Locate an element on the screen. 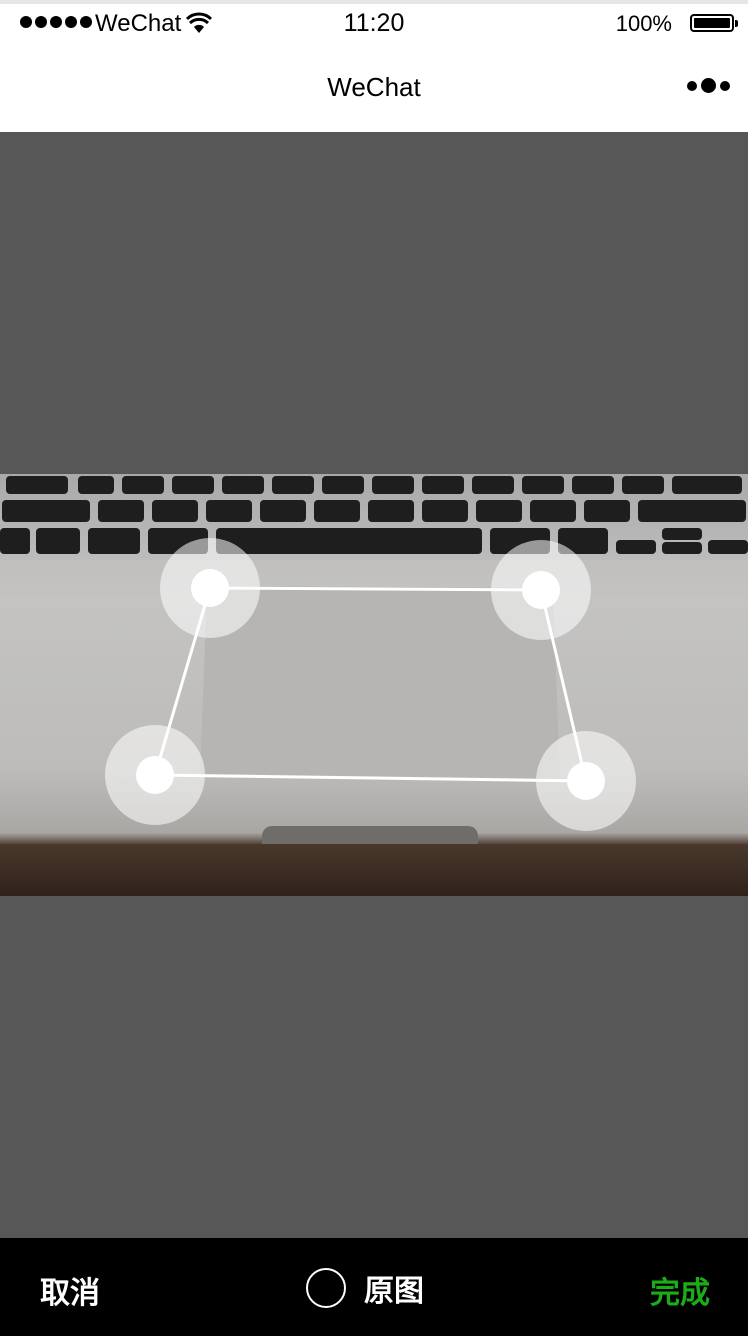  table-surface is located at coordinates (374, 870).